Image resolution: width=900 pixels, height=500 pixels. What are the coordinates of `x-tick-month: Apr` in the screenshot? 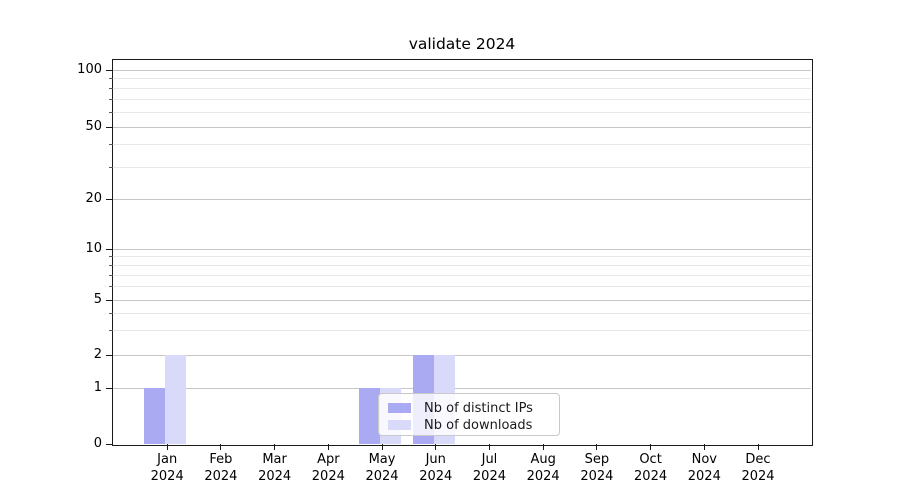 It's located at (328, 459).